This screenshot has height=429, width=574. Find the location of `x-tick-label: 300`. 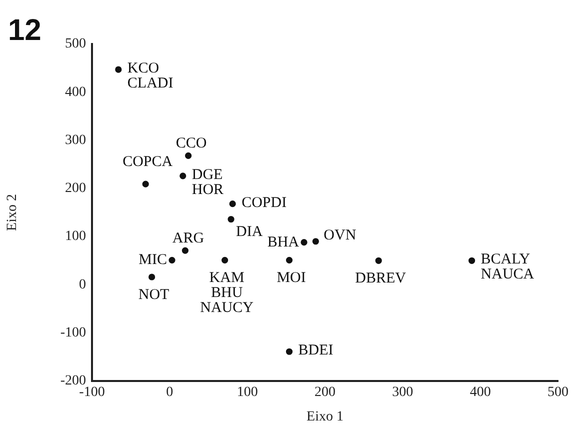

x-tick-label: 300 is located at coordinates (403, 392).